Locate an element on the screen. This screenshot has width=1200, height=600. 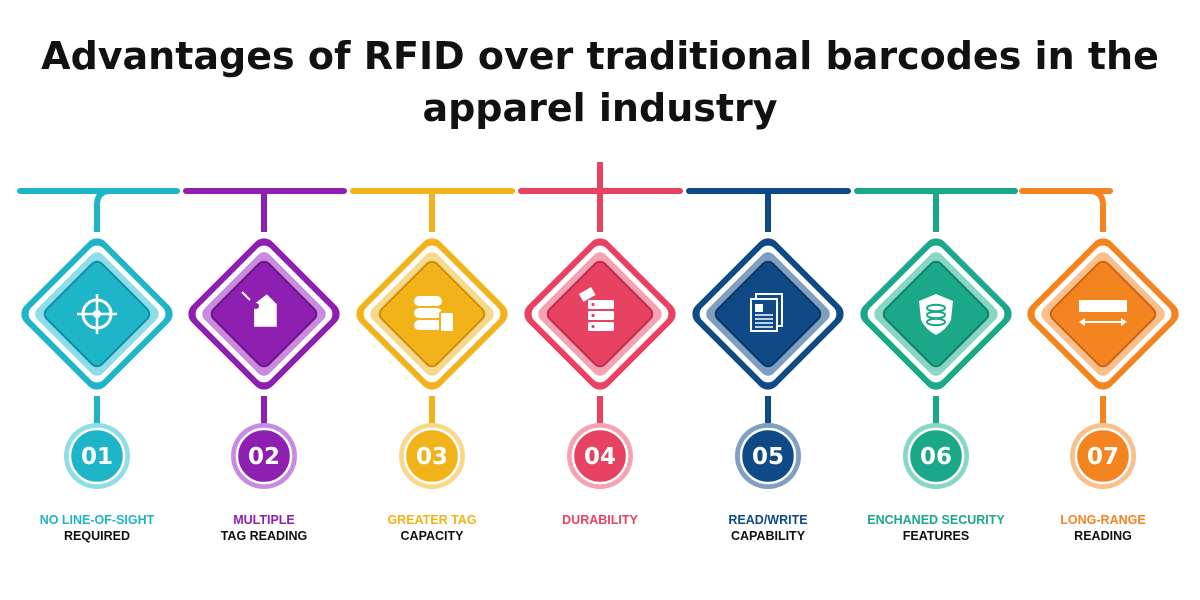
step-label-line-1: DURABILITY is located at coordinates (600, 520).